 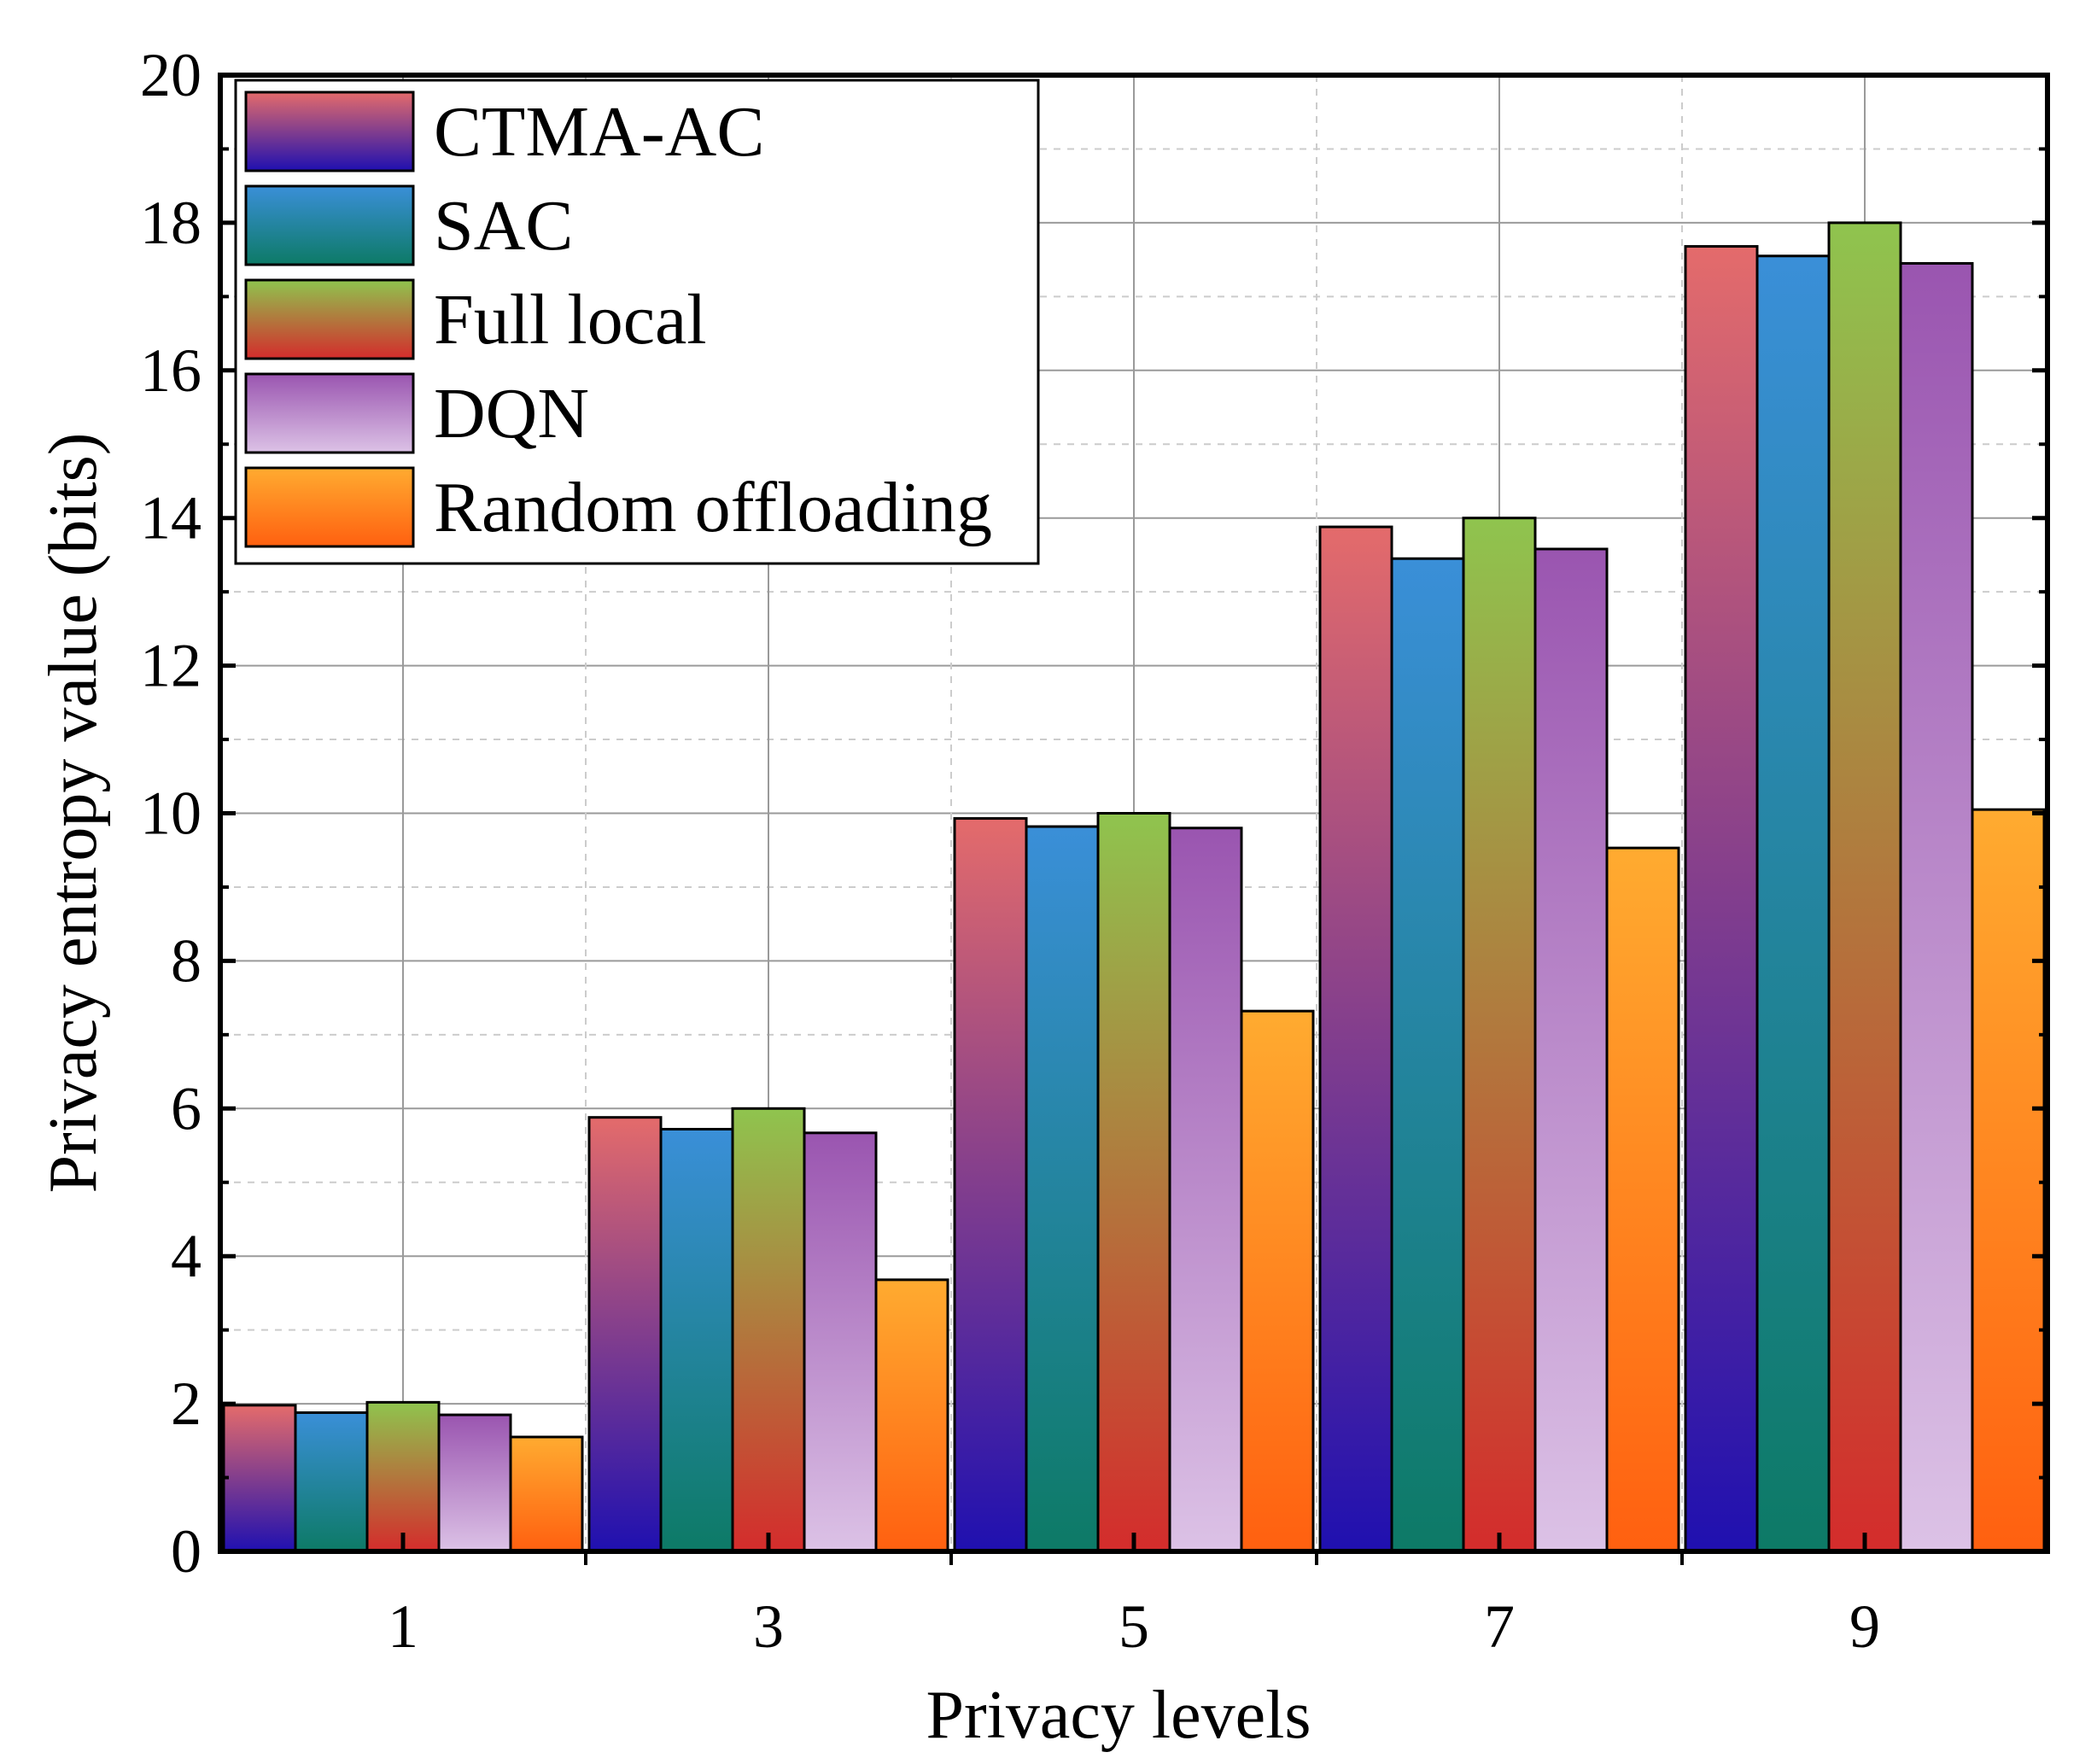 I want to click on x-tick-label: 1, so click(x=403, y=1626).